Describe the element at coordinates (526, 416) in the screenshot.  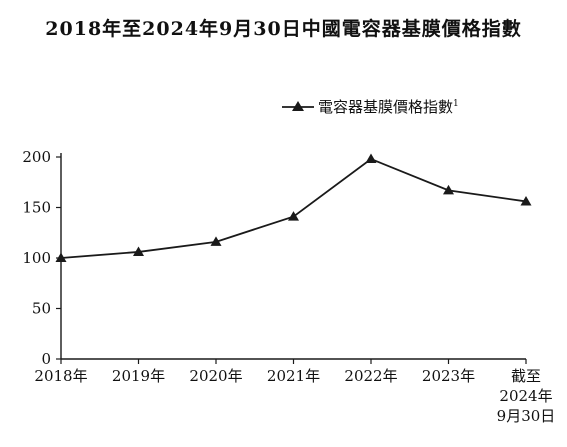
I see `x-tick-label: 9月30日` at that location.